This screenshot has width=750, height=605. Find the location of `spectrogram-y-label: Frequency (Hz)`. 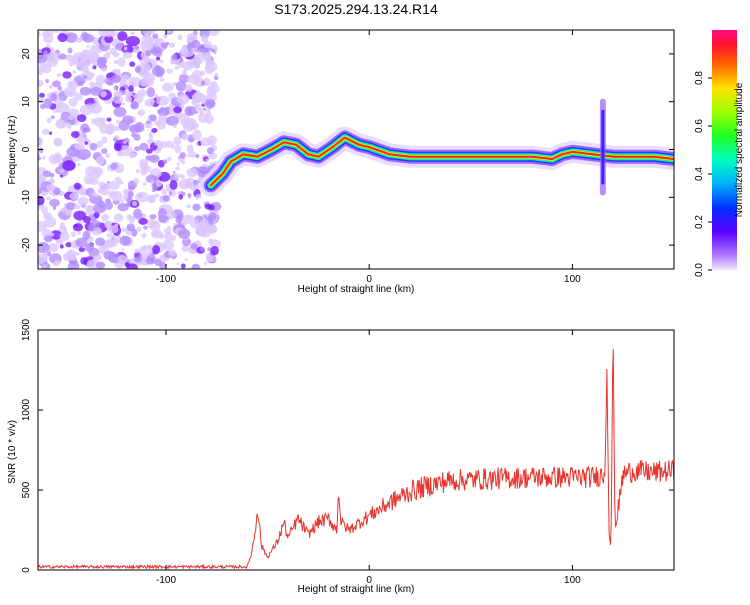

spectrogram-y-label: Frequency (Hz) is located at coordinates (12, 150).